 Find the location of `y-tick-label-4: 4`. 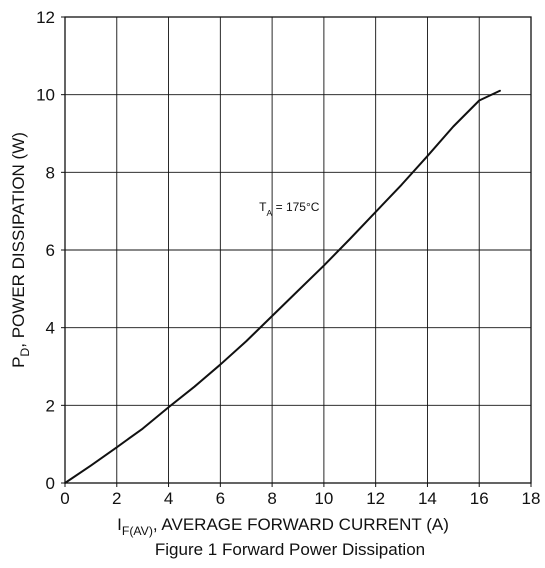

y-tick-label-4: 4 is located at coordinates (50, 328).